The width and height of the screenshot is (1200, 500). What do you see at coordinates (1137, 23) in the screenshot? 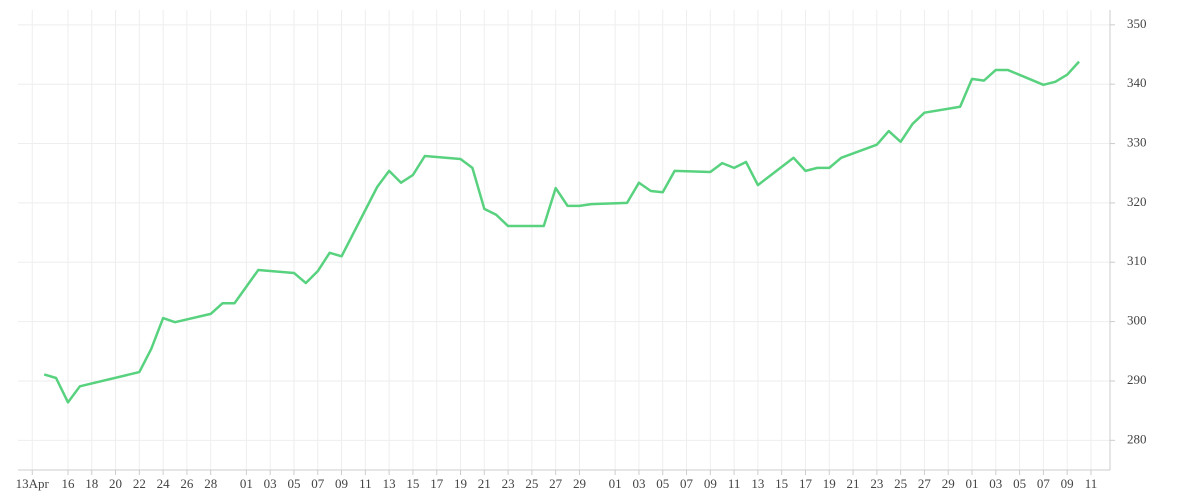
I see `y-tick-label: 350` at bounding box center [1137, 23].